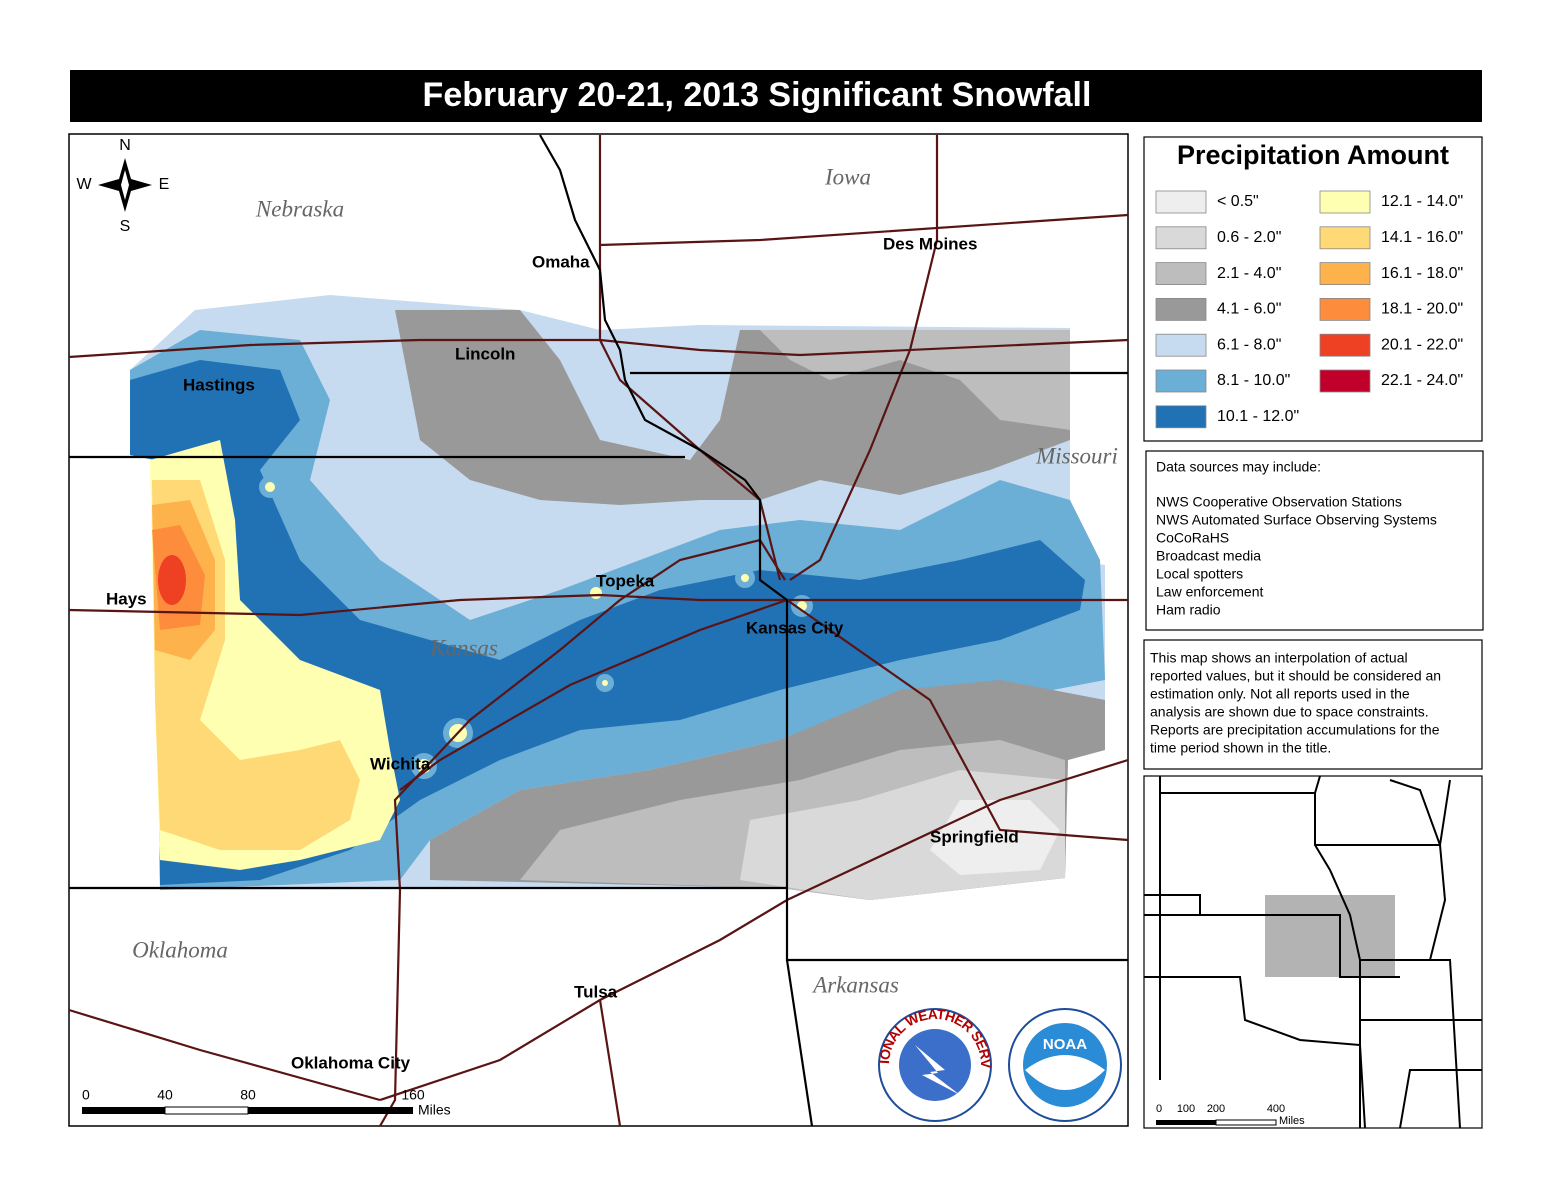  Describe the element at coordinates (930, 243) in the screenshot. I see `city-label: Des Moines` at that location.